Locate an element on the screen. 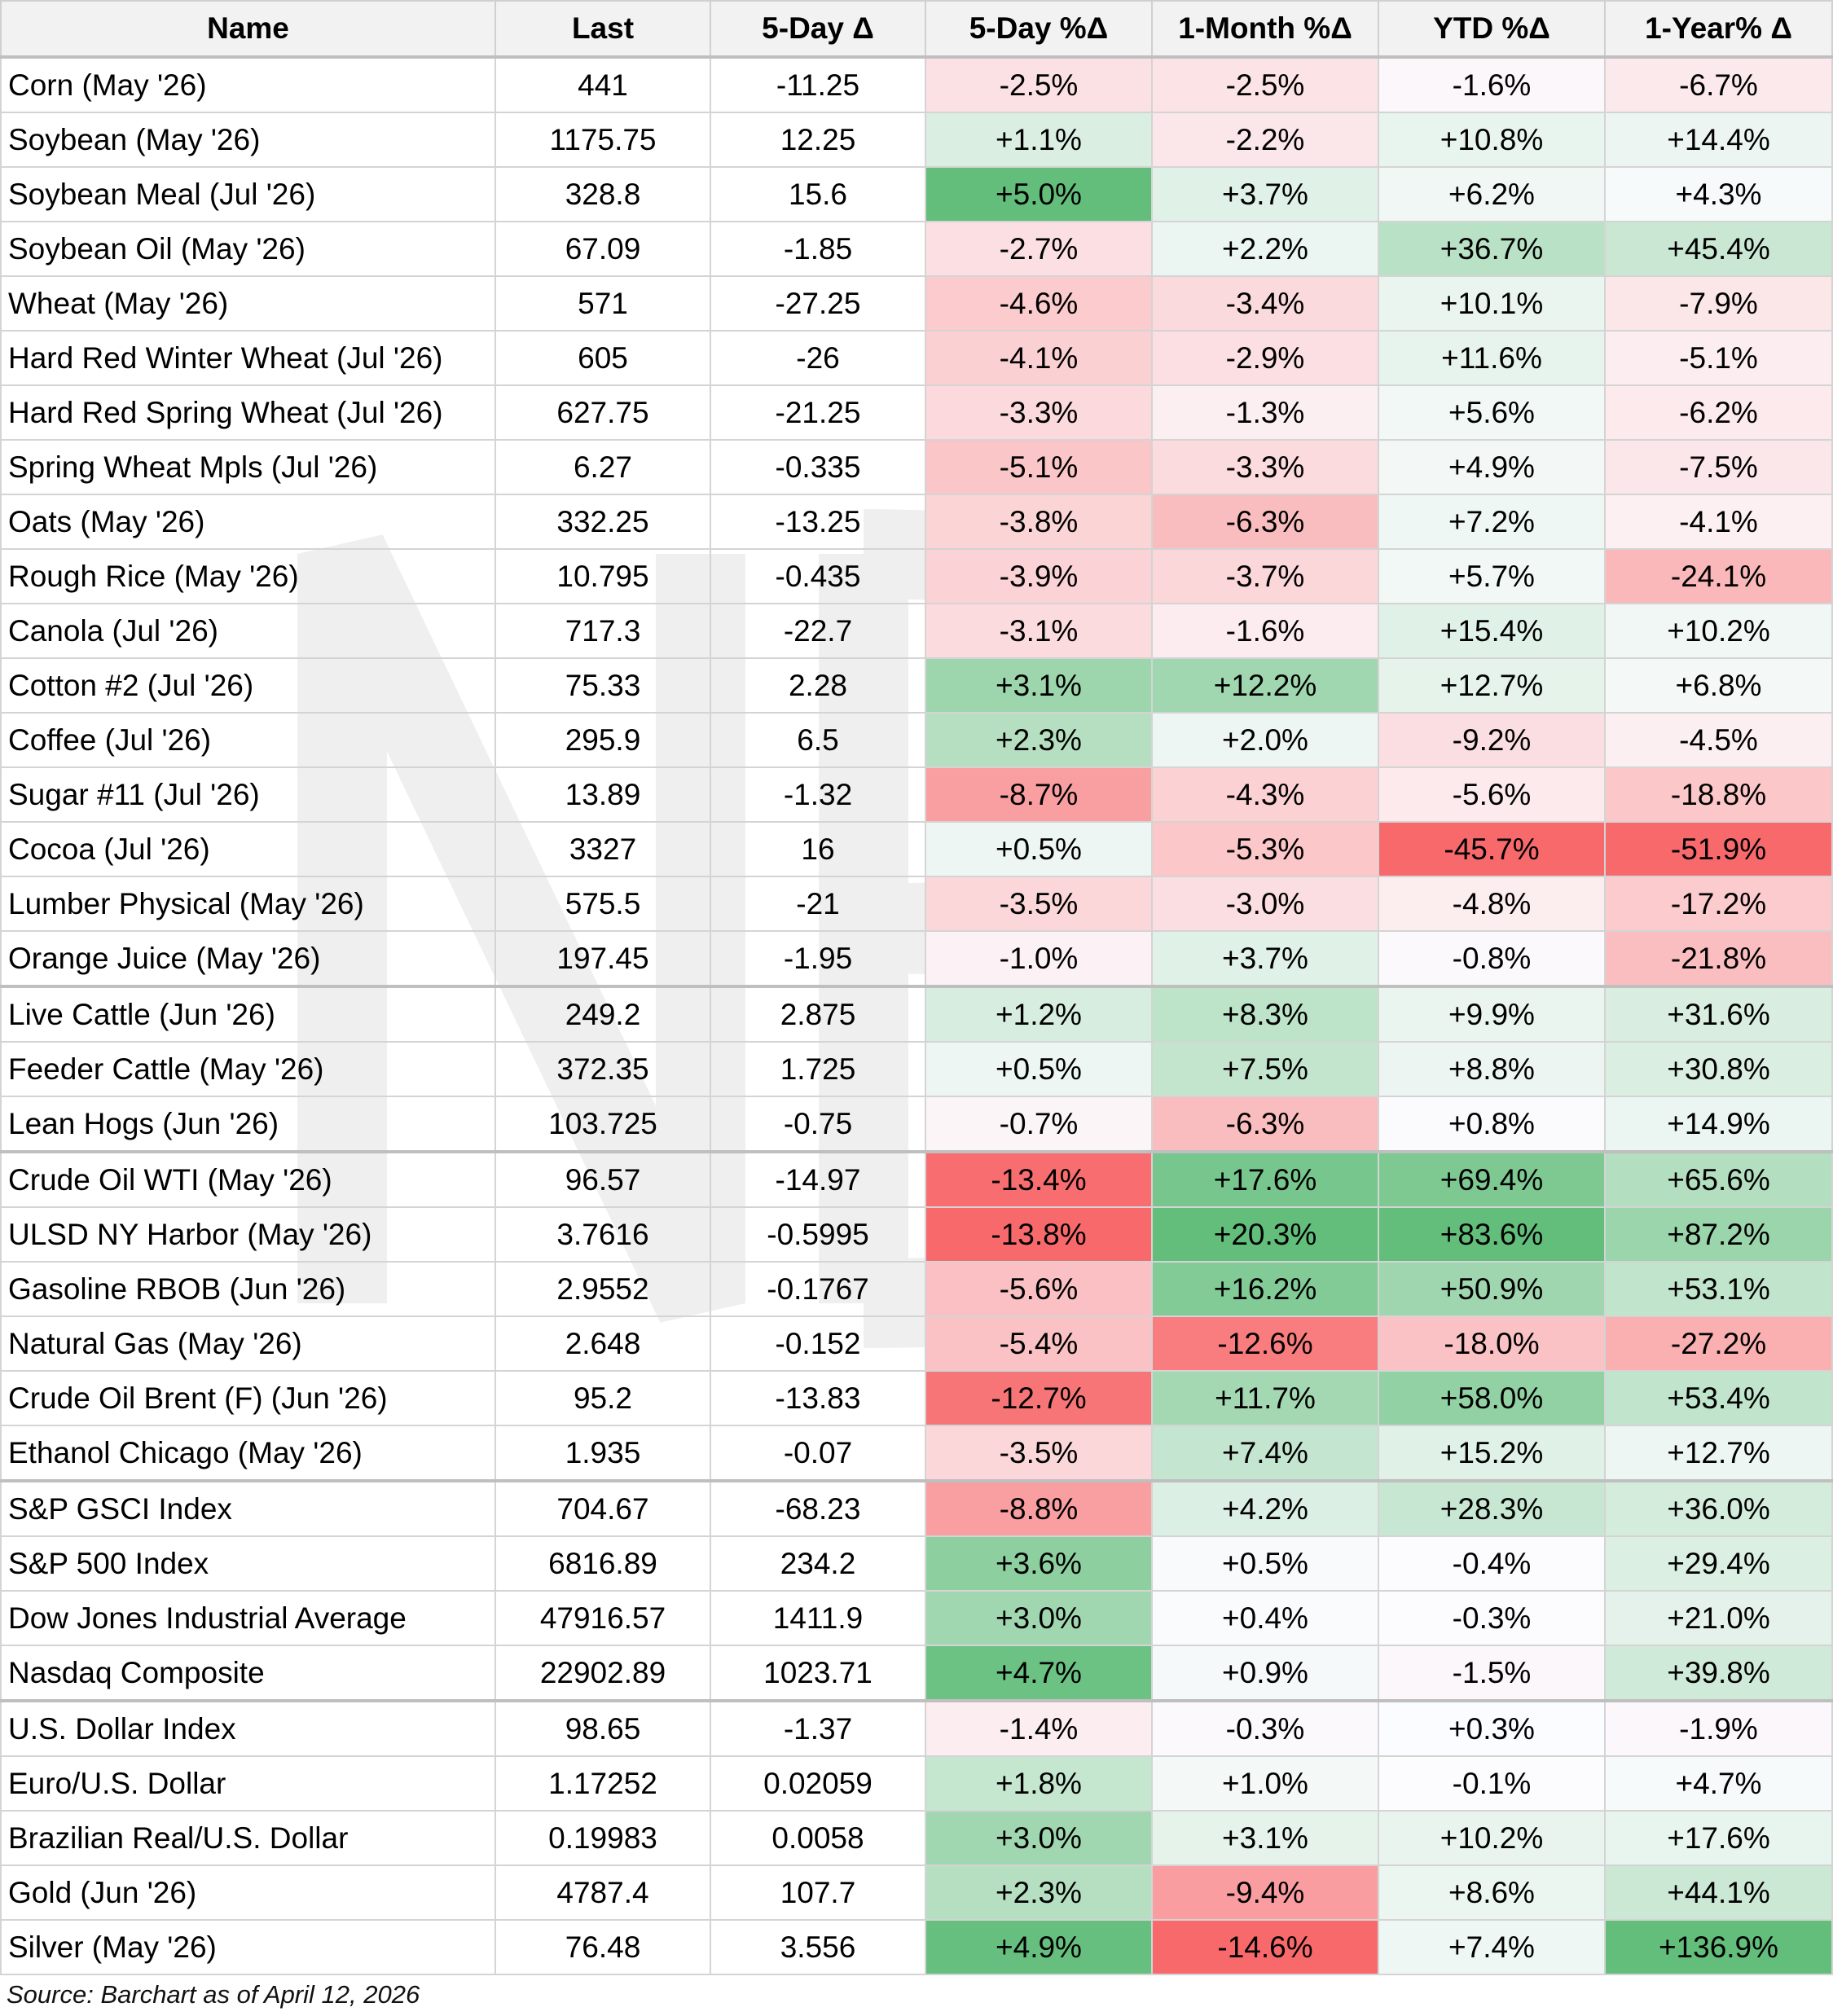  cell-5-day-change: 0.02059 is located at coordinates (818, 1783).